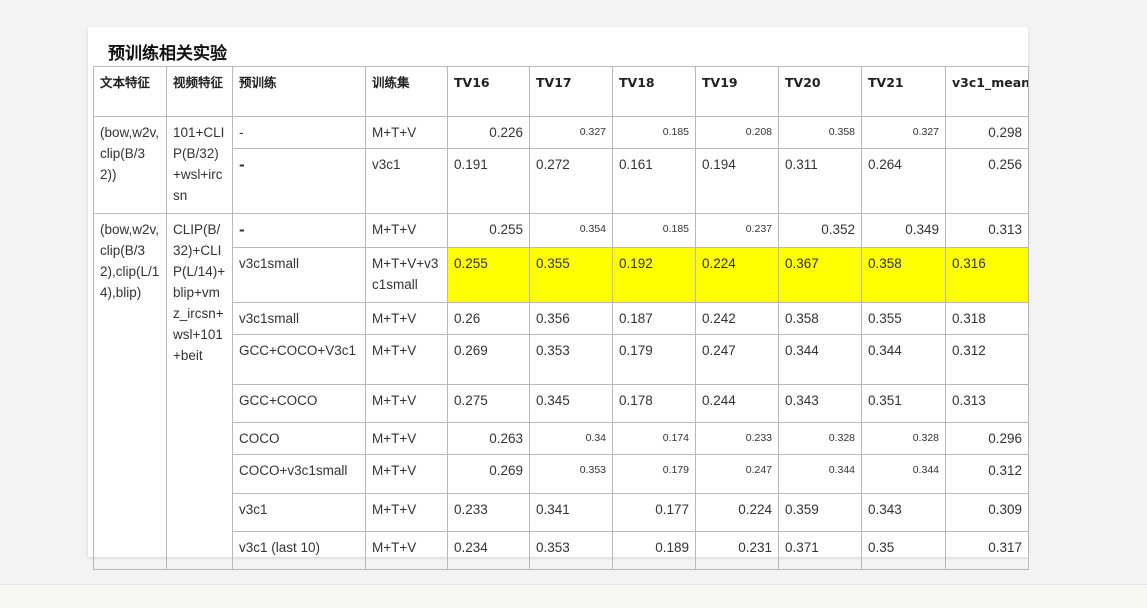  Describe the element at coordinates (903, 512) in the screenshot. I see `value-cell: 0.343` at that location.